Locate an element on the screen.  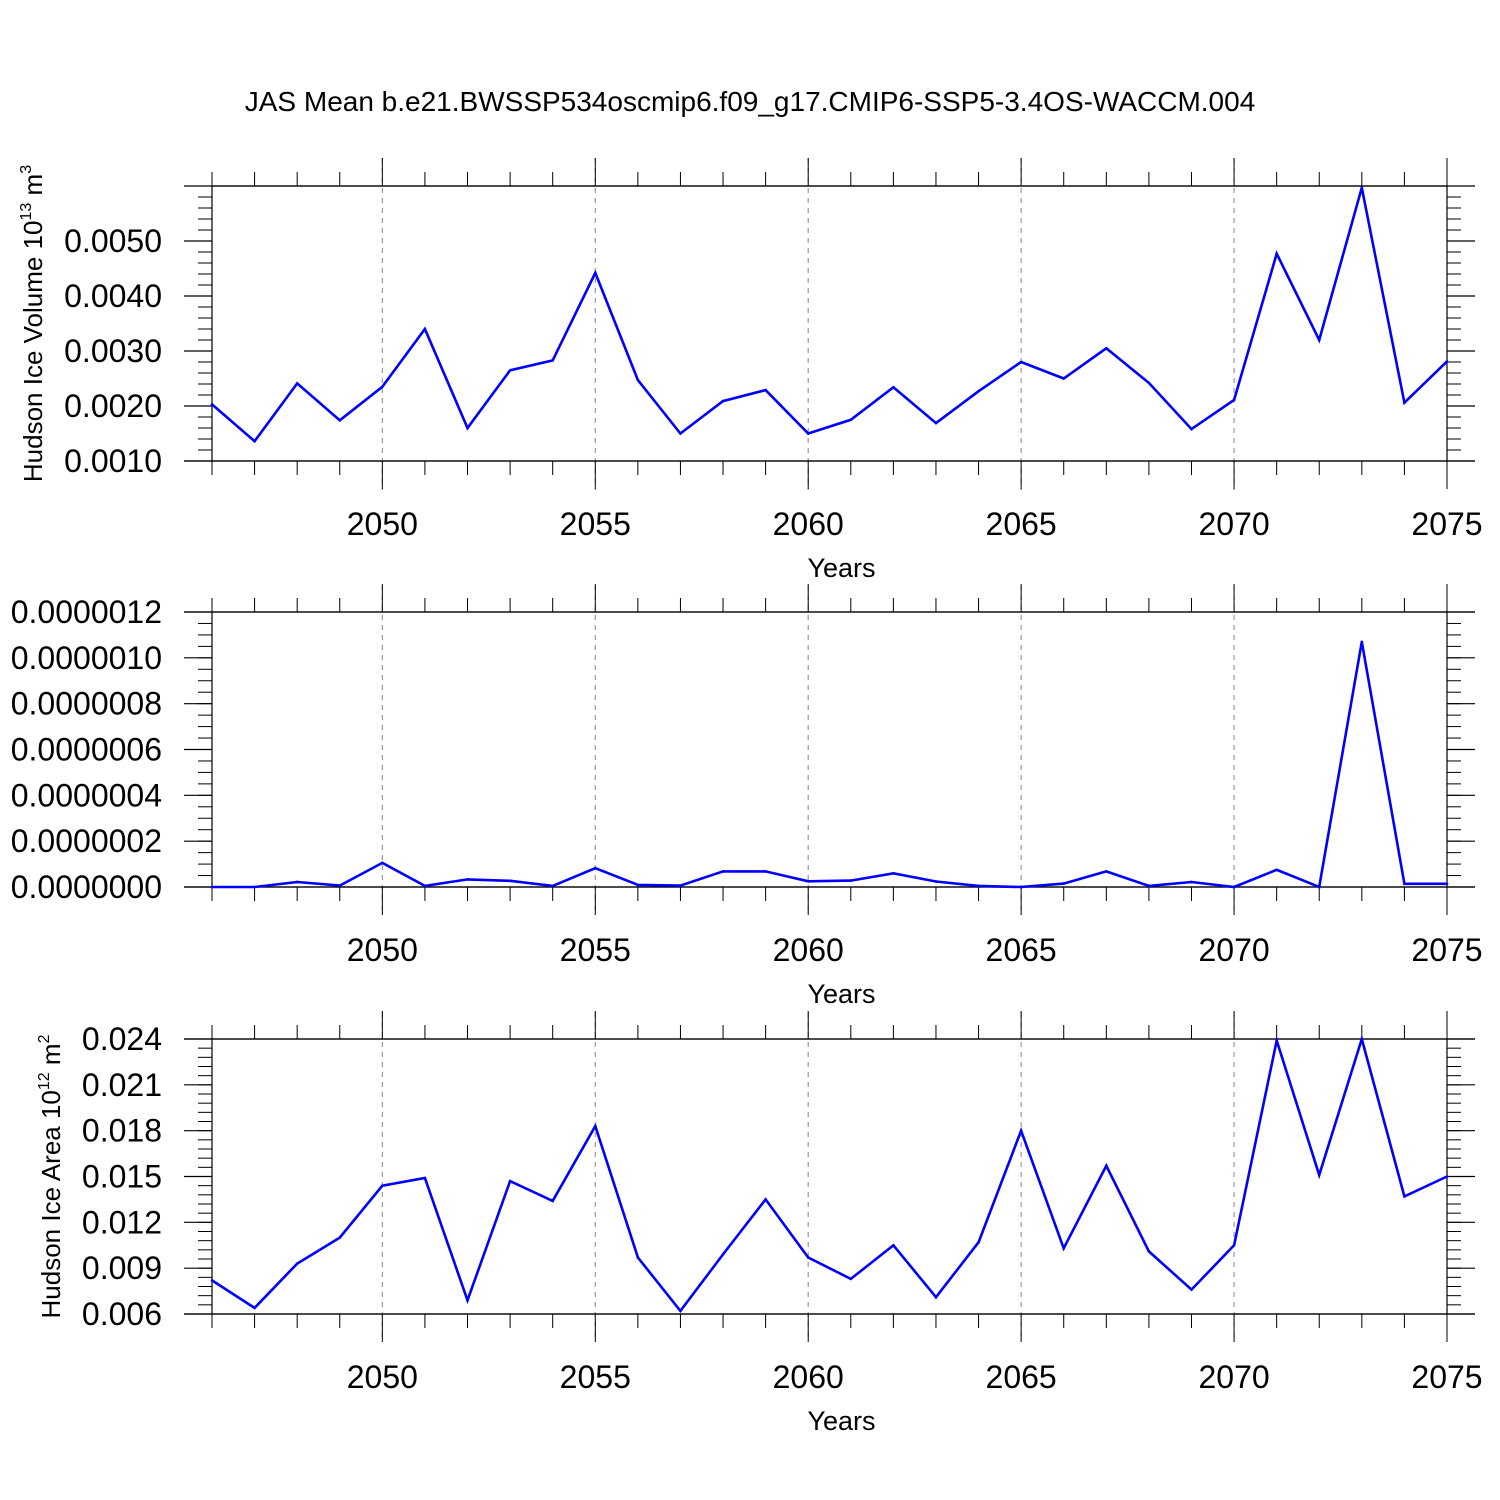
y-axis-label: Hudson Ice Volume 1013 m3 is located at coordinates (33, 323).